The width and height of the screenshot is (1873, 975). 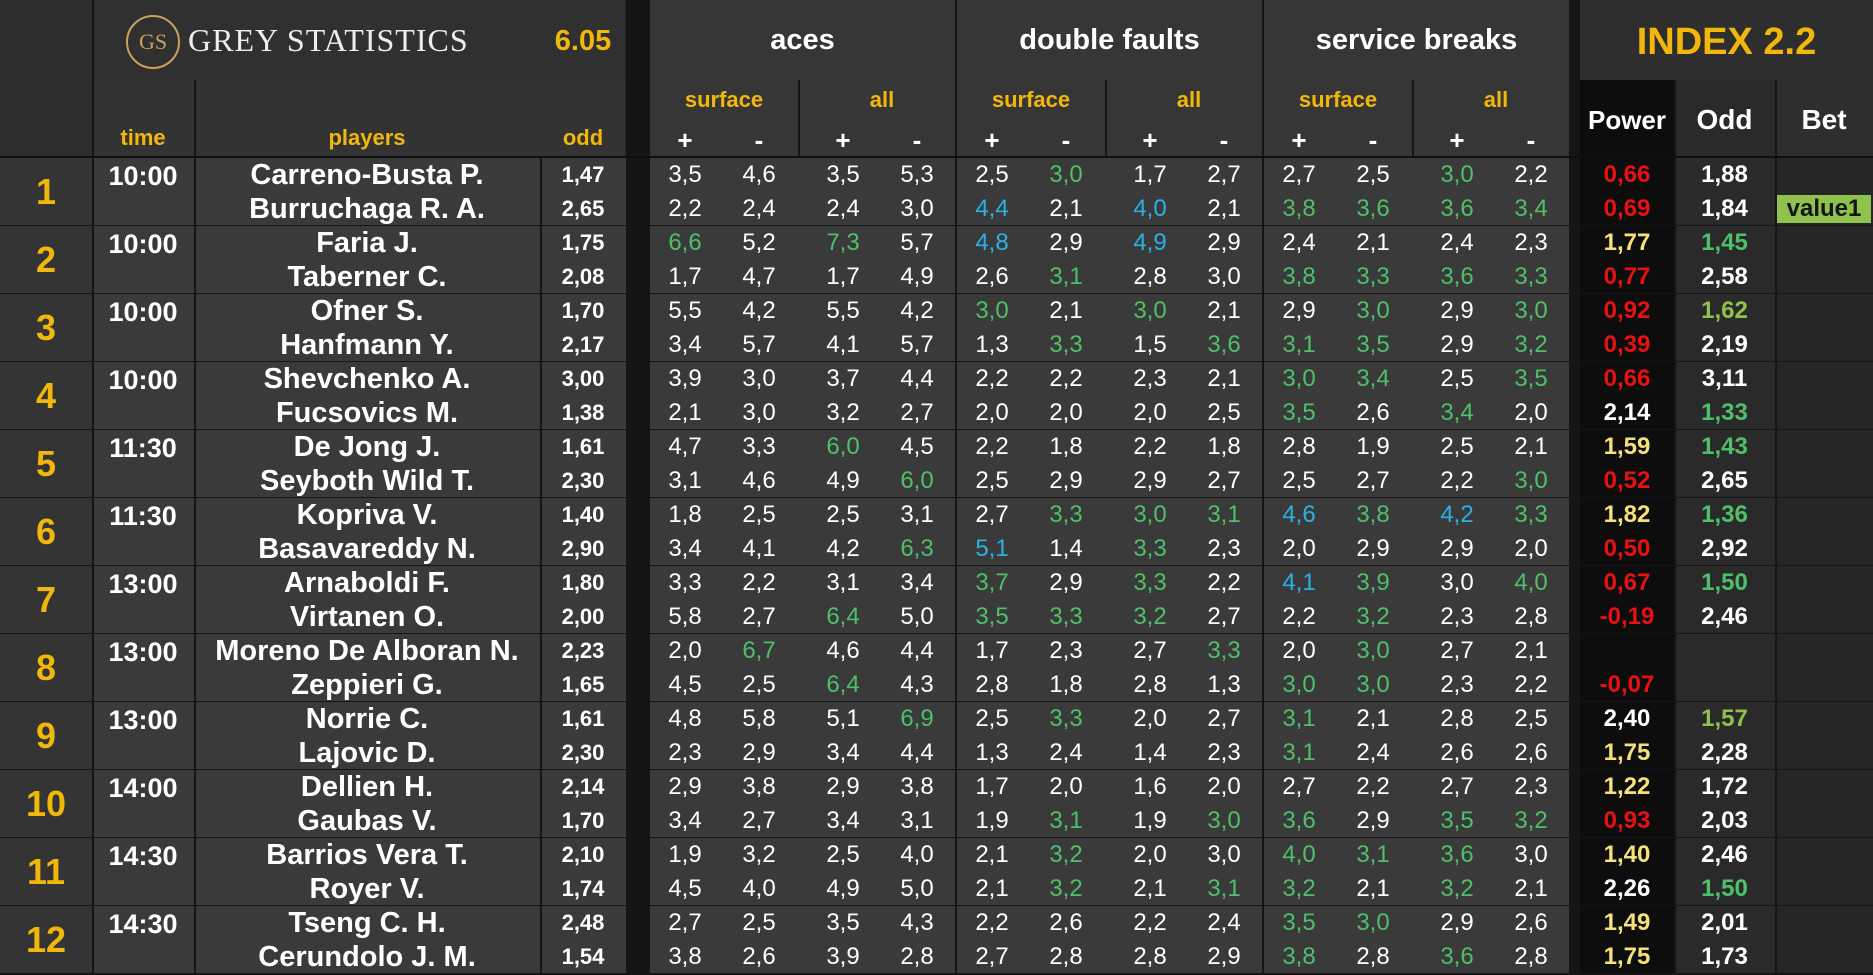 I want to click on stat-value: 2,1, so click(x=685, y=412).